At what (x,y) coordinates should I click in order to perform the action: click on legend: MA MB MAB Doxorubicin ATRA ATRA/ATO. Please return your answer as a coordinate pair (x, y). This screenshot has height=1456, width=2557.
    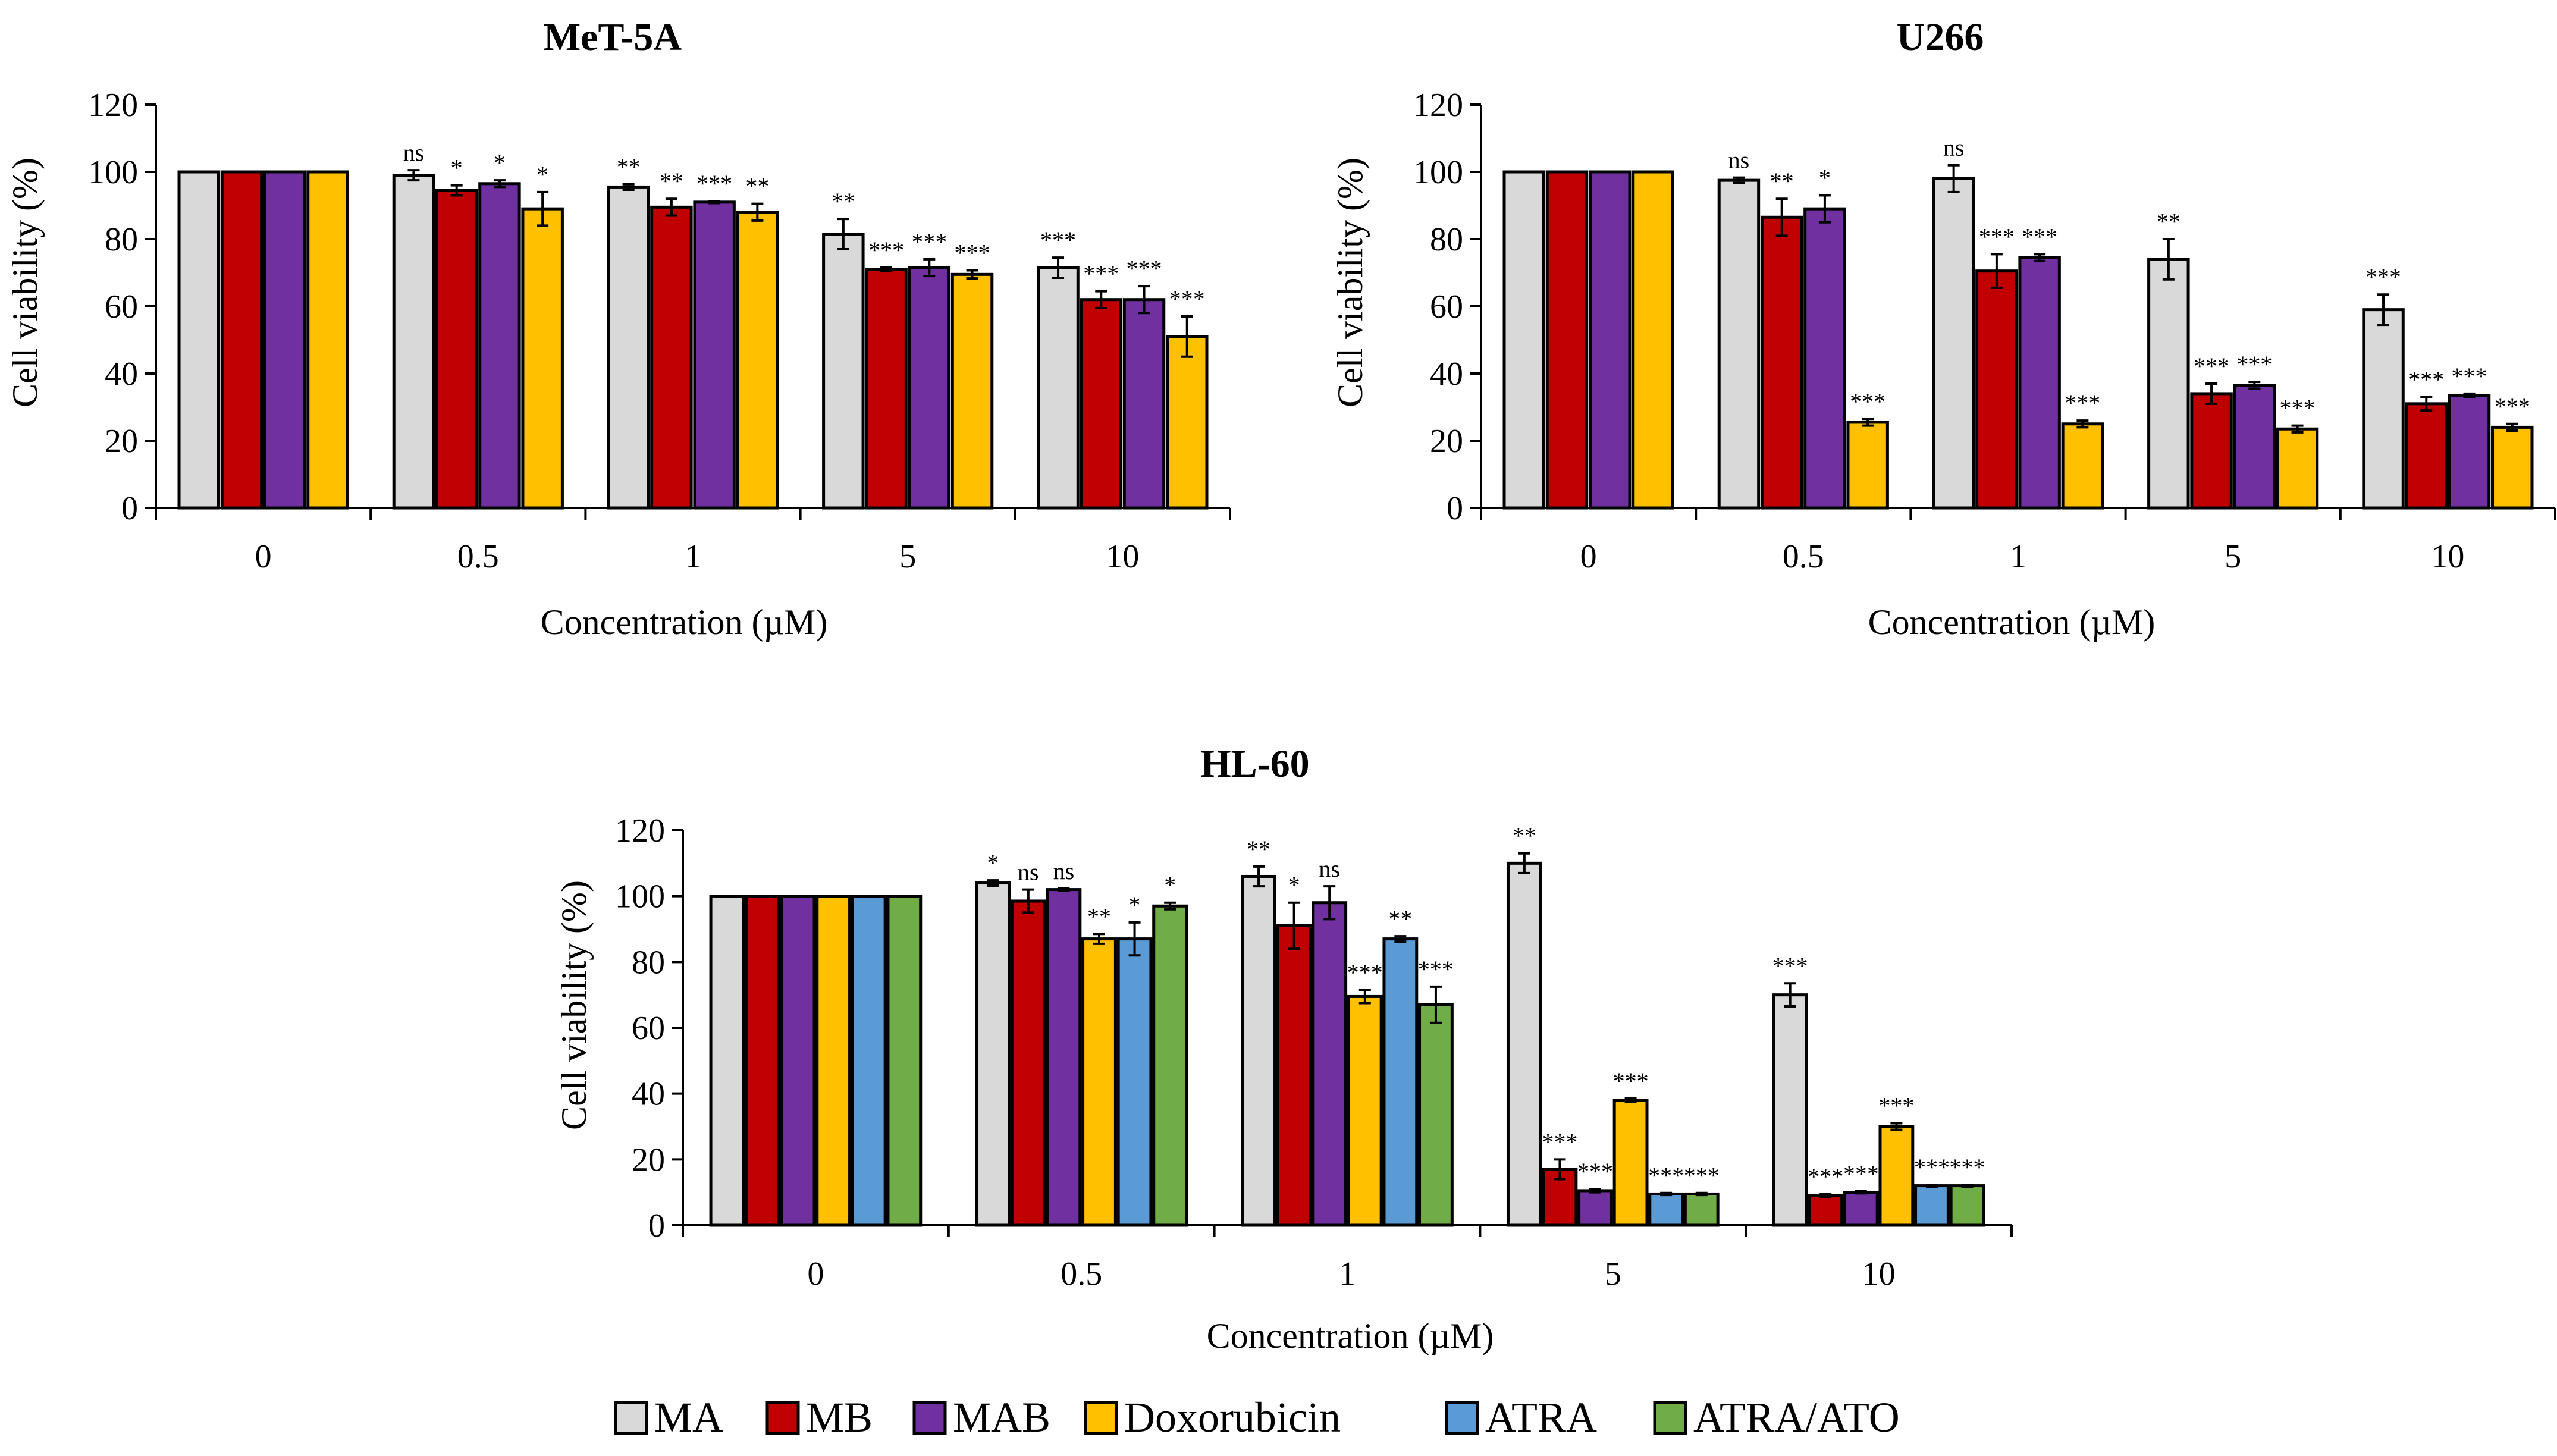
    Looking at the image, I should click on (1257, 1417).